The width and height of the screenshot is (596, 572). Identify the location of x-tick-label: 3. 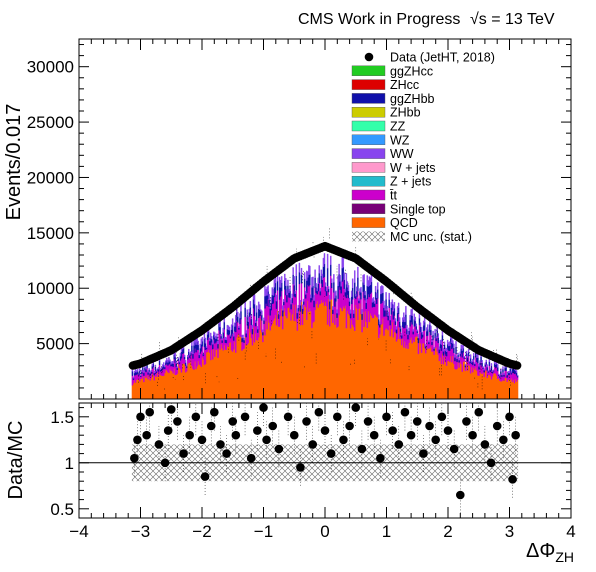
(509, 531).